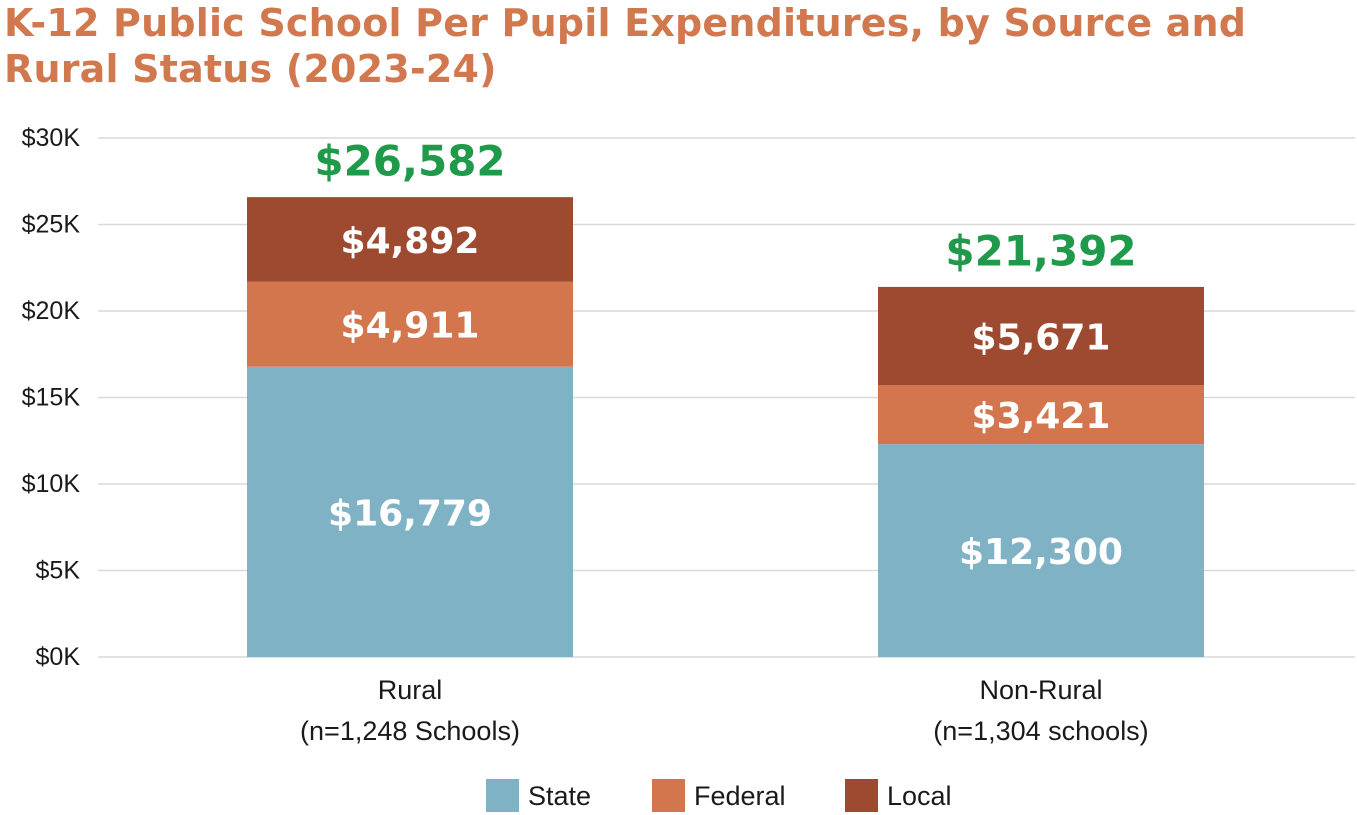  What do you see at coordinates (51, 138) in the screenshot?
I see `y-tick-label: $30K` at bounding box center [51, 138].